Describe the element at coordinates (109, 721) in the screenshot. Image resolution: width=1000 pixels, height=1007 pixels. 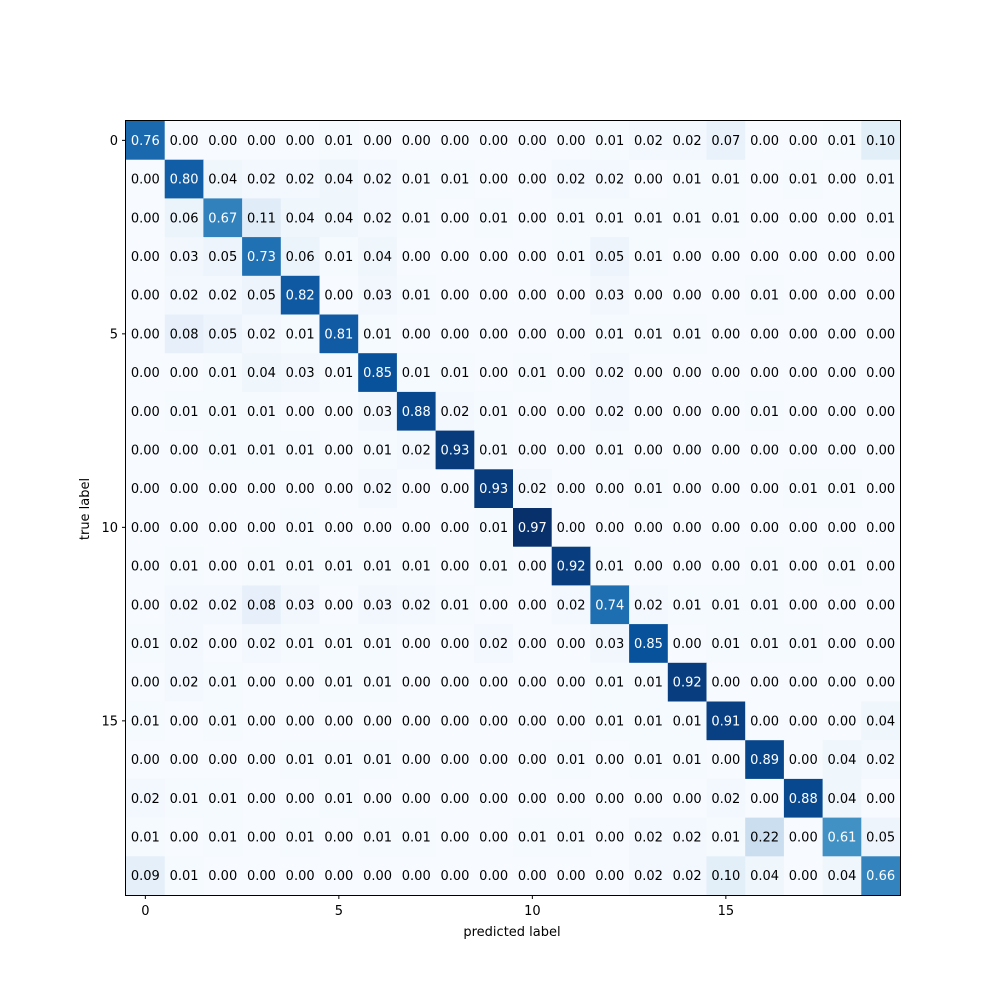
I see `y-tick-label: 15` at that location.